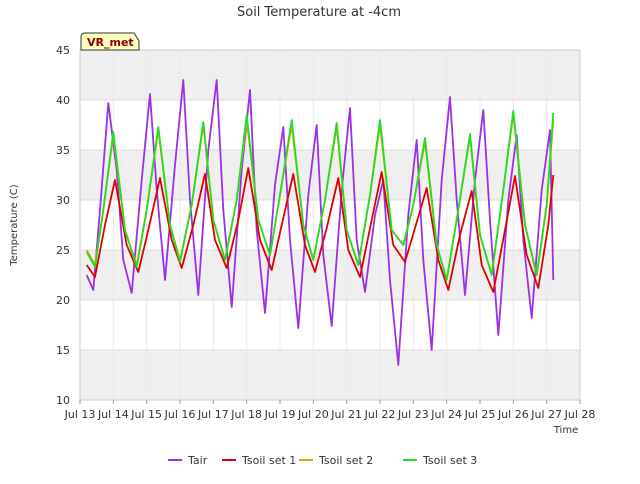  I want to click on x-tick-label: Jul 25, so click(480, 414).